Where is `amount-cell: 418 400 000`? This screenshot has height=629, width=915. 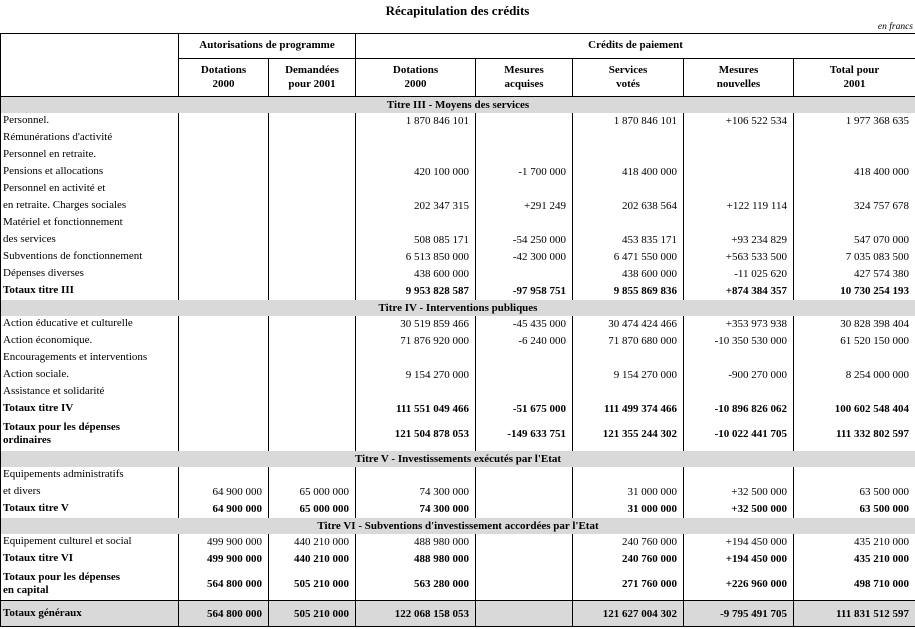 amount-cell: 418 400 000 is located at coordinates (853, 172).